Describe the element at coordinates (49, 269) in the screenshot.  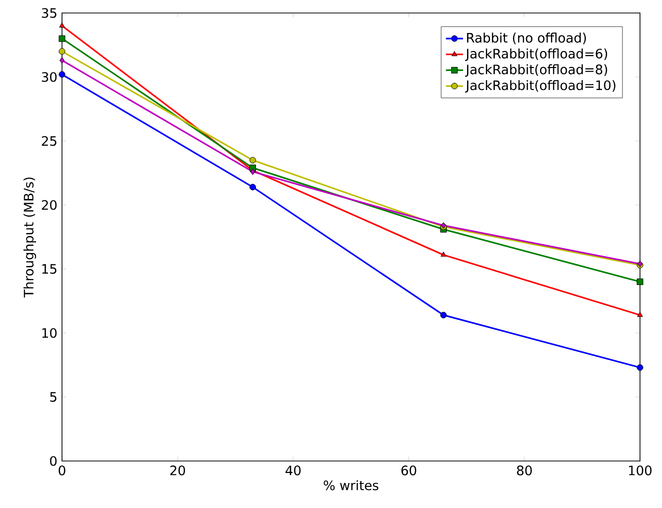
I see `y-tick-label: 15` at that location.